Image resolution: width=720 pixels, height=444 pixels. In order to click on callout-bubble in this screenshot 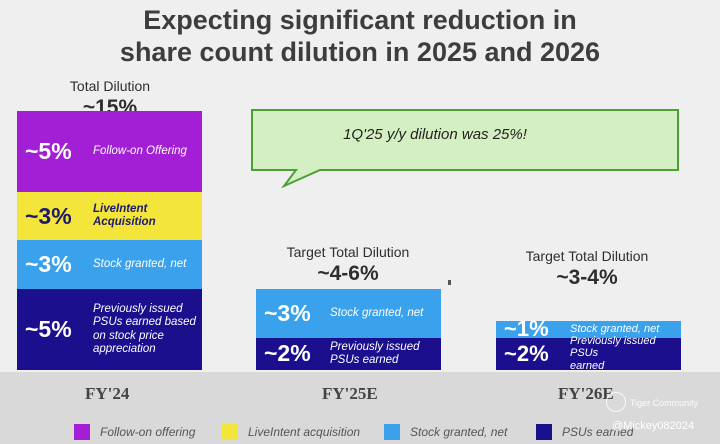, I will do `click(465, 148)`.